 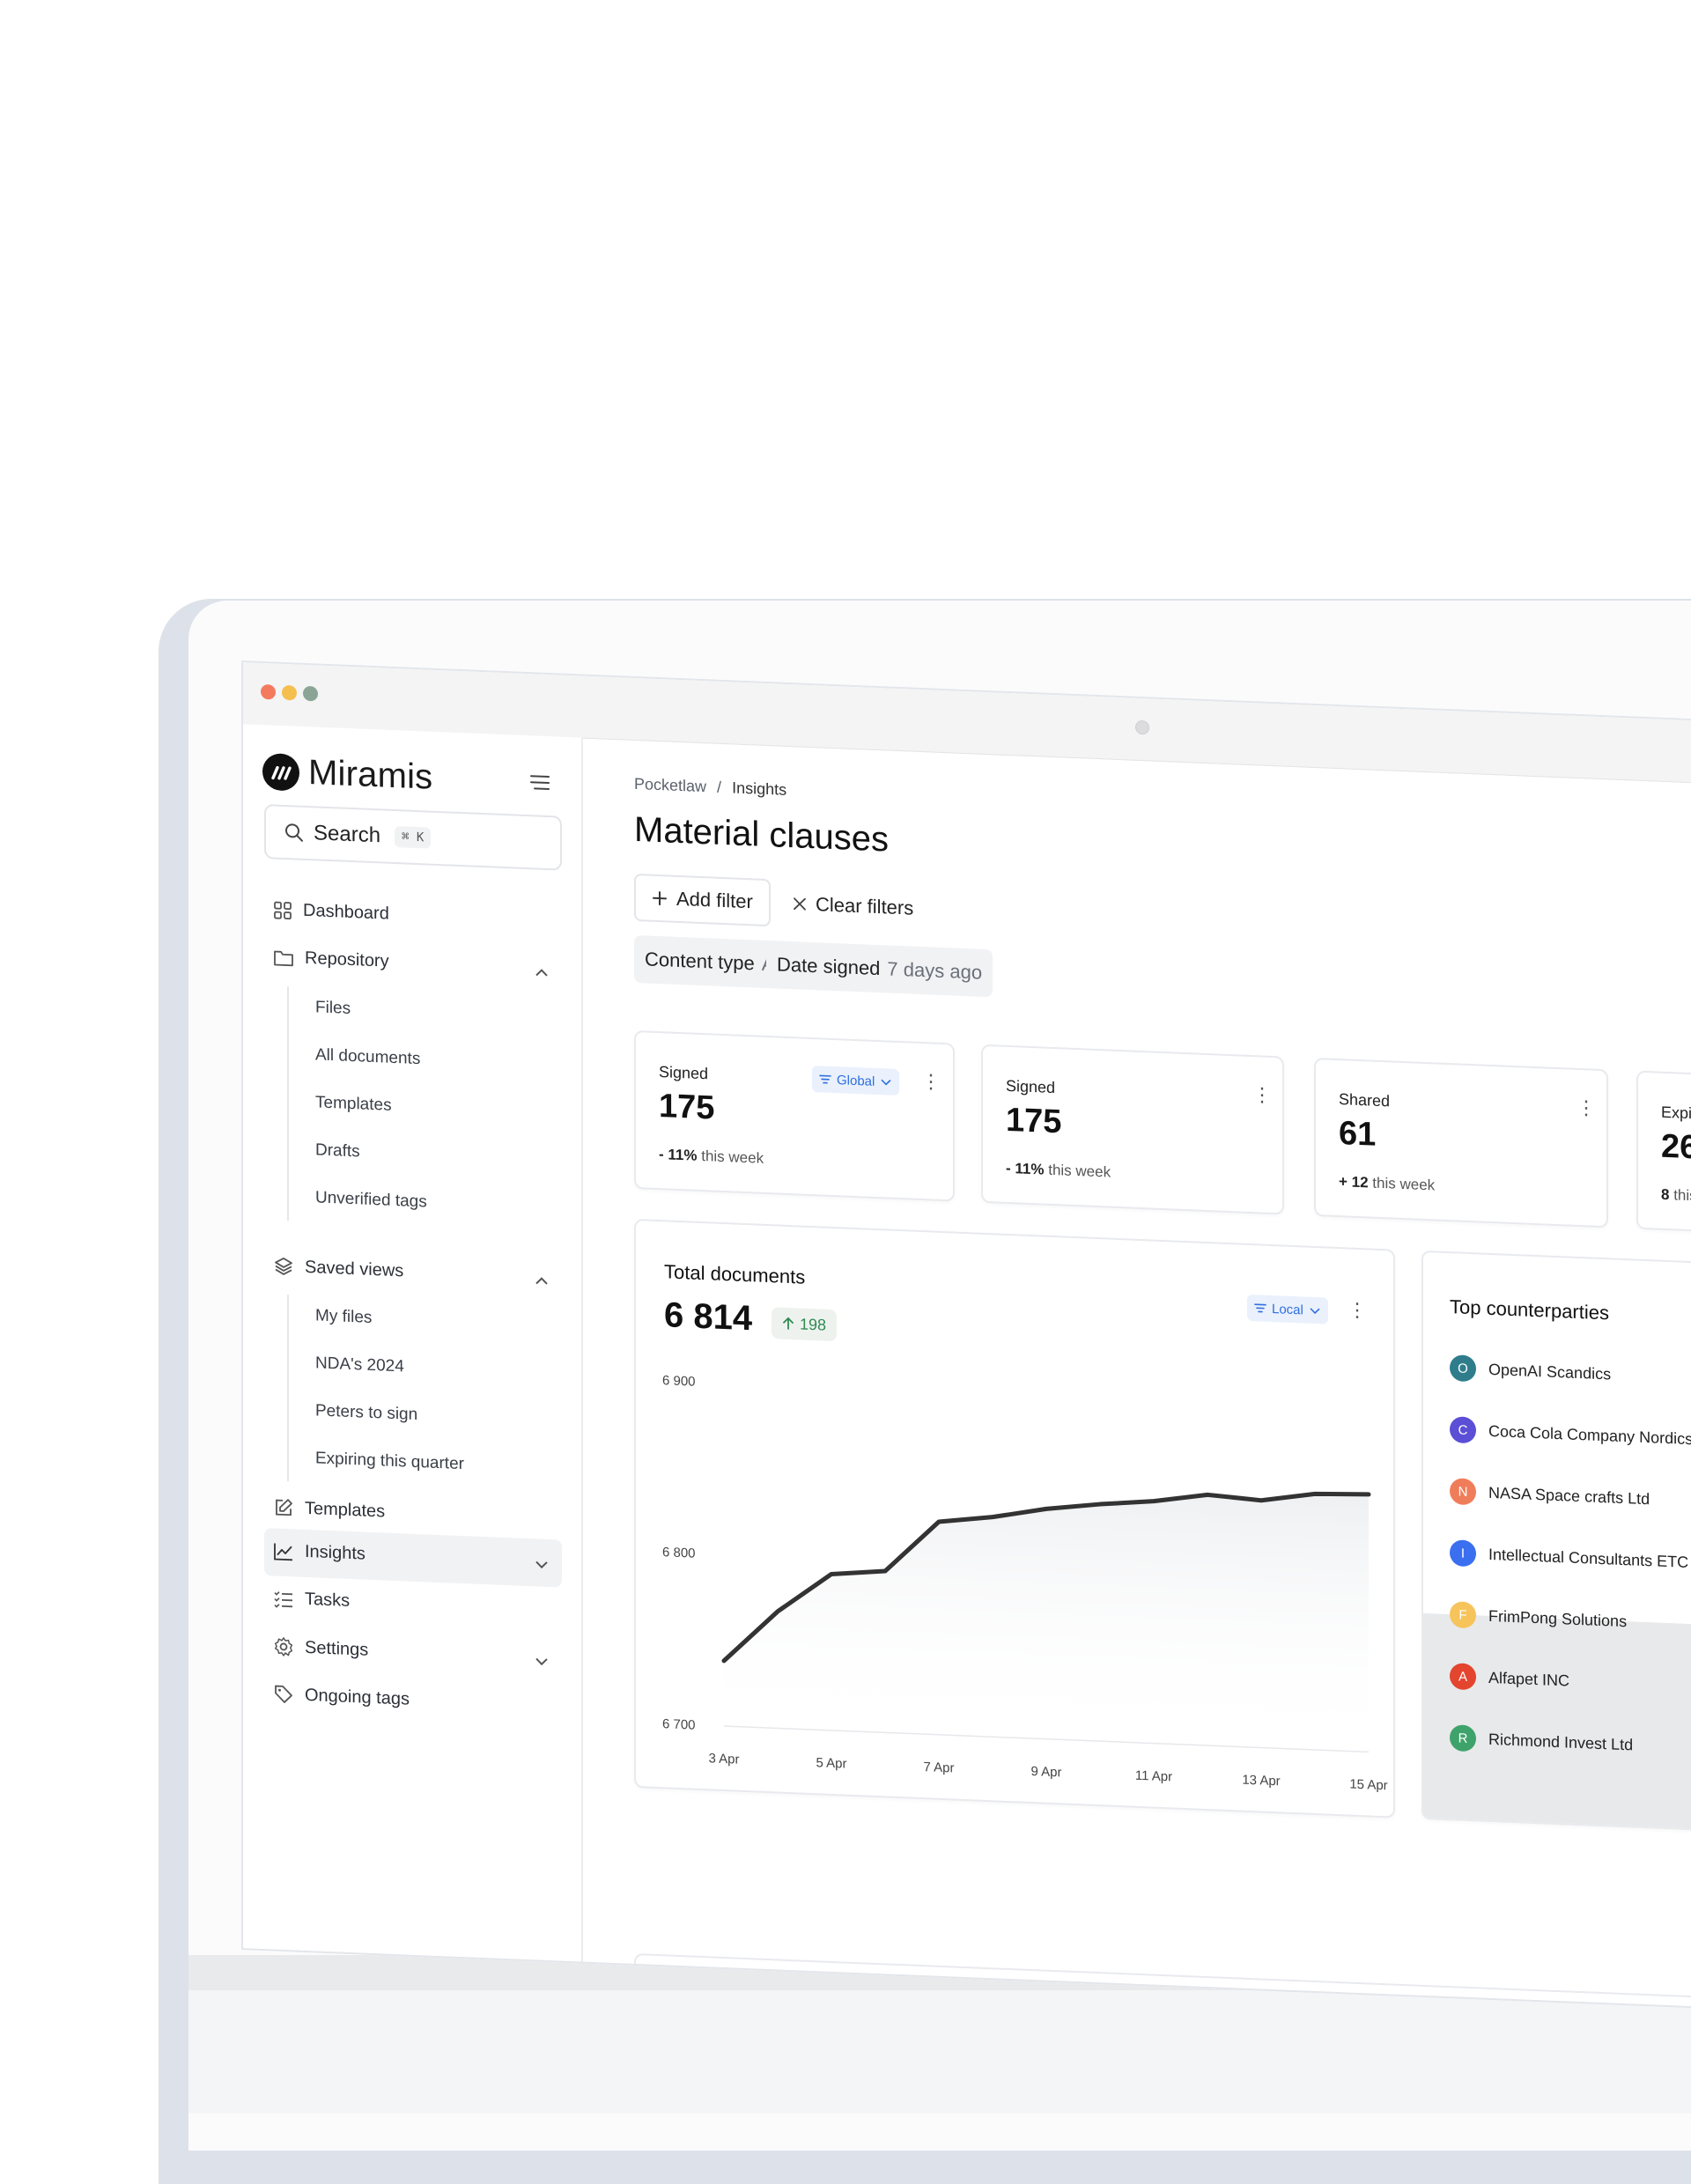 I want to click on search-label: Search, so click(x=347, y=834).